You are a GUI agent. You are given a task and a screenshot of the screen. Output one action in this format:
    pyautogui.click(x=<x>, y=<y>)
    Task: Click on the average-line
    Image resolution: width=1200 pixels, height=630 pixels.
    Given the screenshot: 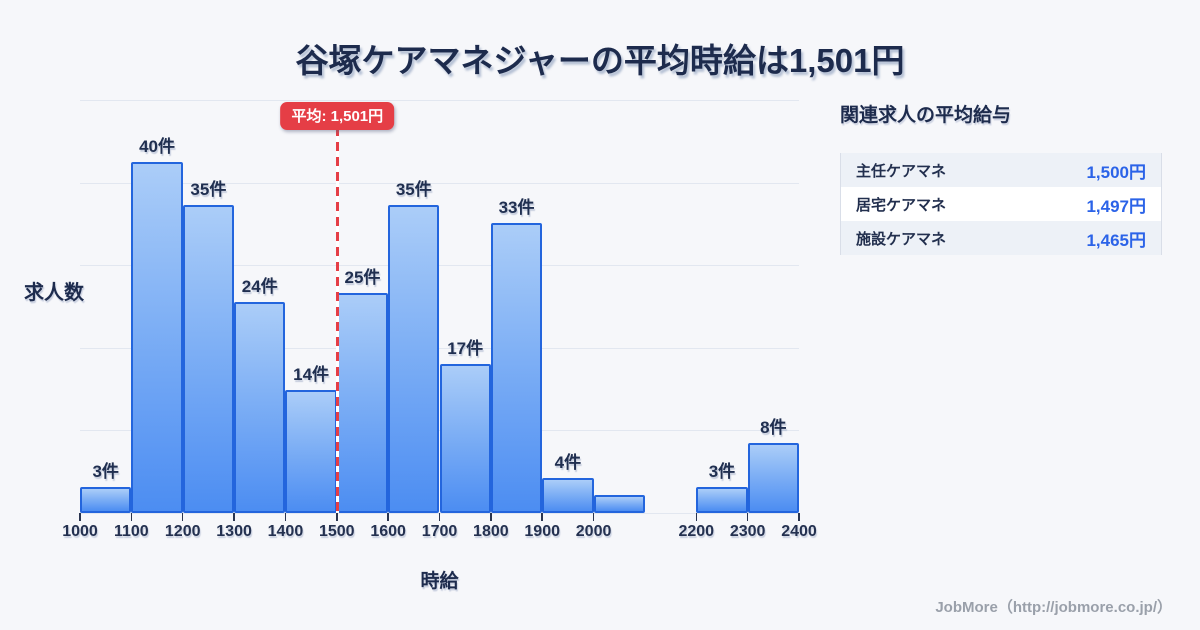 What is the action you would take?
    pyautogui.click(x=337, y=320)
    